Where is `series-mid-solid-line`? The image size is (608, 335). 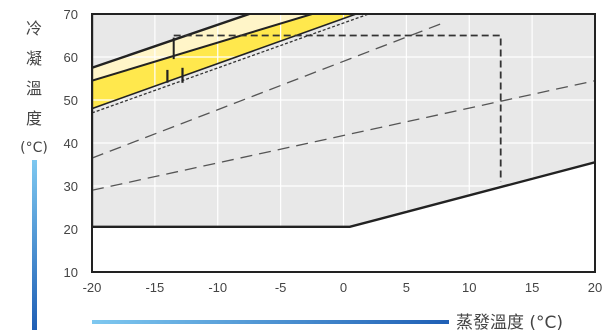 series-mid-solid-line is located at coordinates (202, 48).